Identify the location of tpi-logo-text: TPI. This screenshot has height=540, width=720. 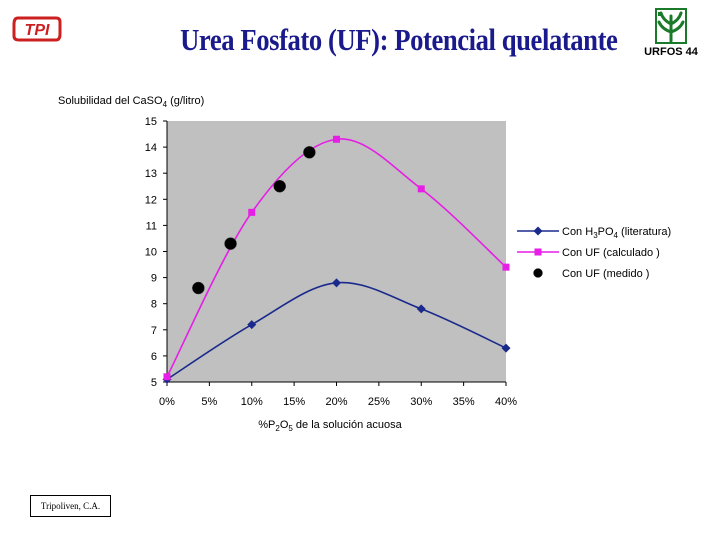
(37, 30).